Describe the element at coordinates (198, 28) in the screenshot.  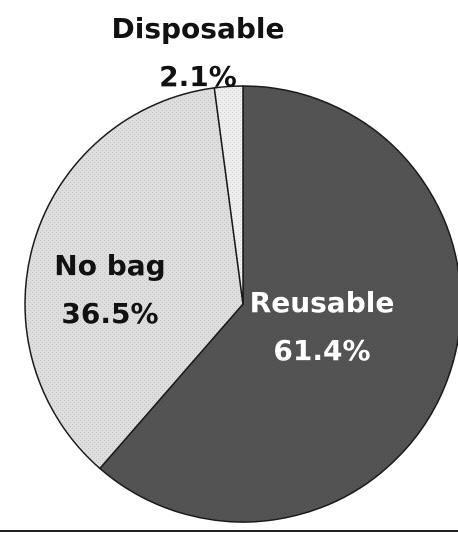
I see `slice-label-disposable: Disposable` at that location.